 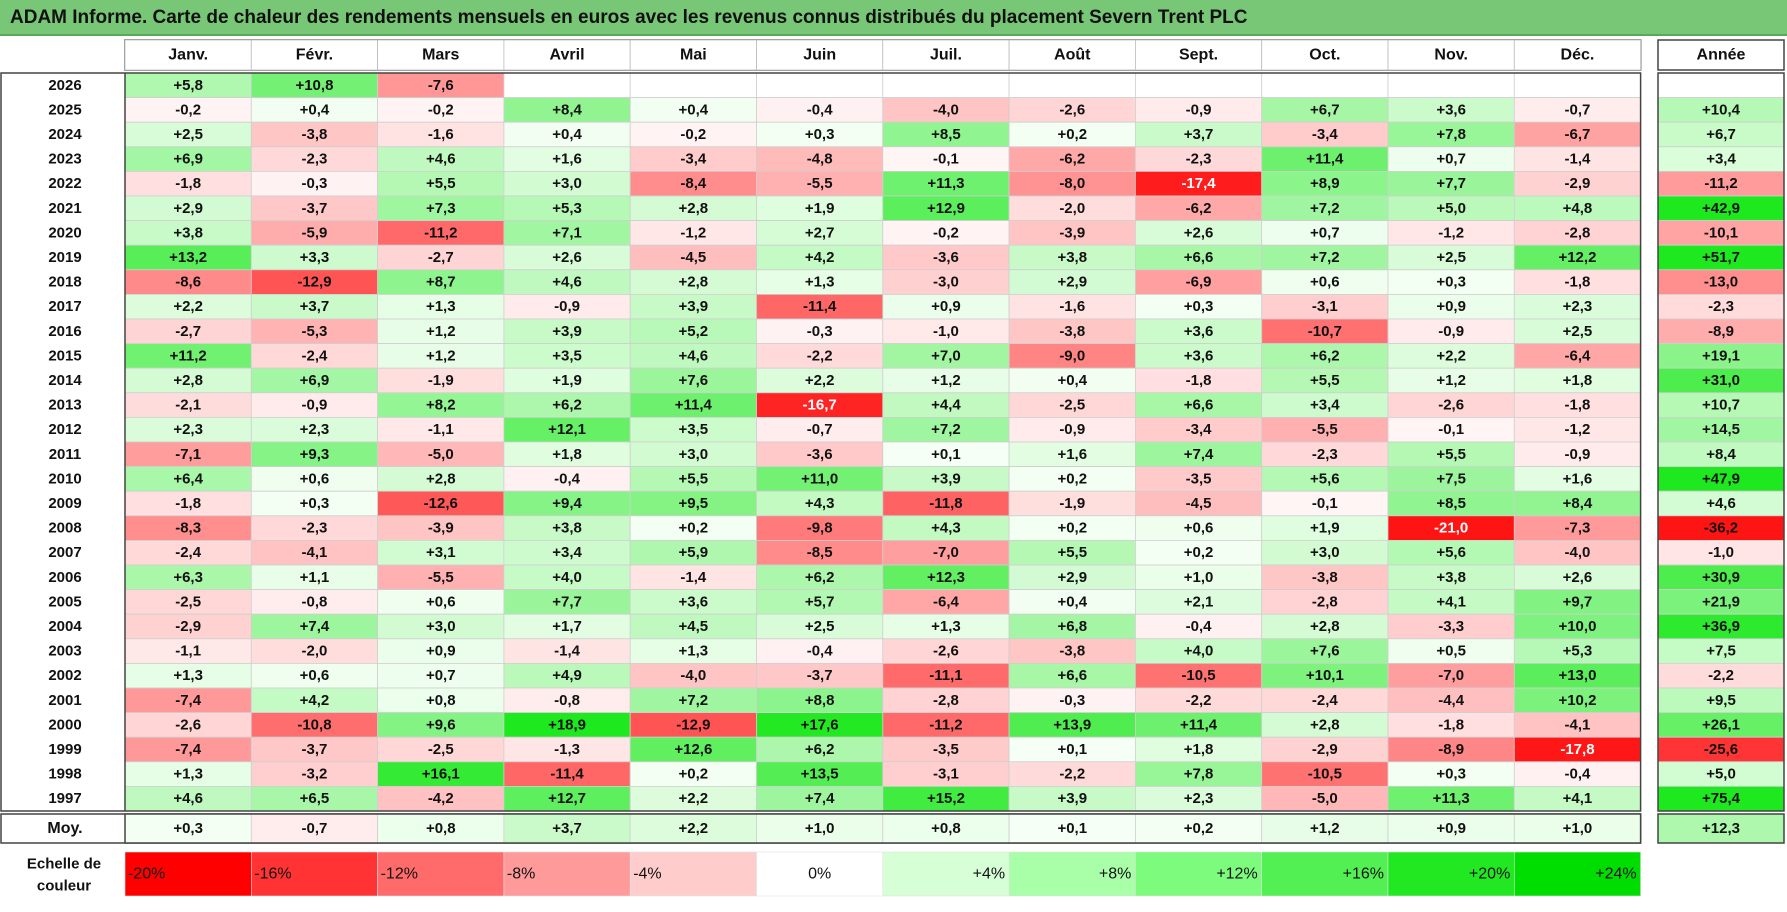 I want to click on heat-cell-value: +5,6, so click(x=1451, y=552).